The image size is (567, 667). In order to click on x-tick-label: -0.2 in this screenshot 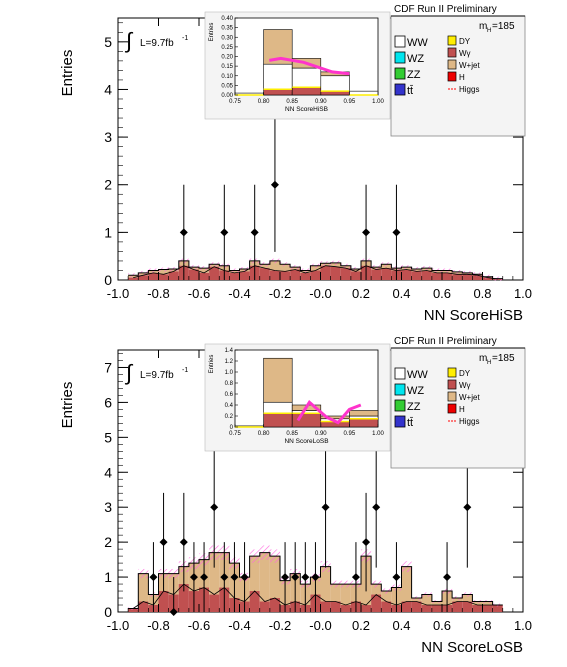, I will do `click(280, 293)`.